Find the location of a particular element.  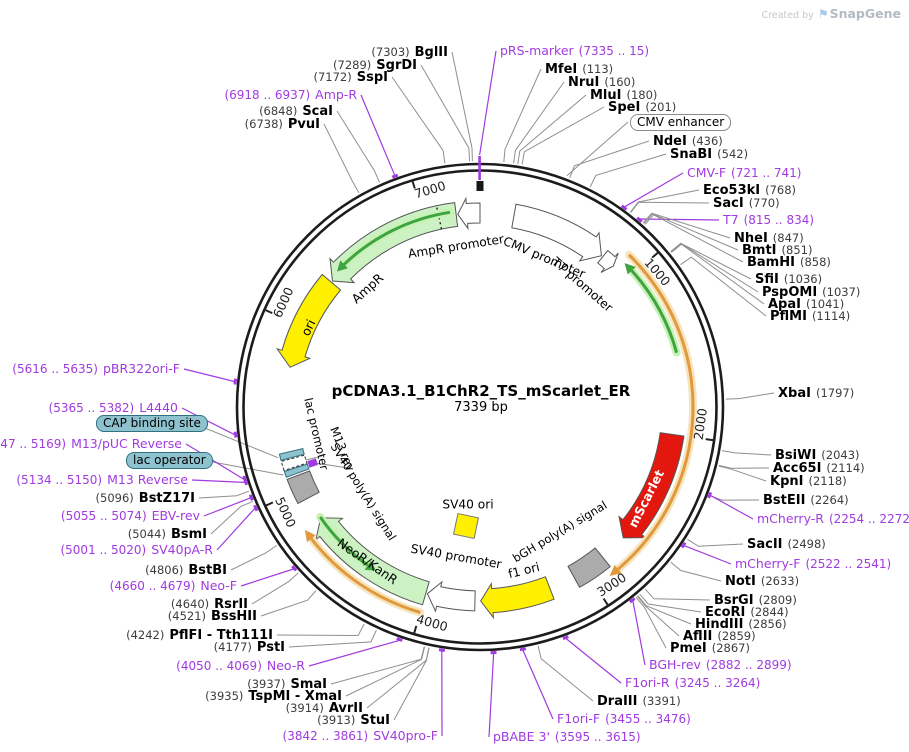

site-label-bsmi: (5044) BsmI is located at coordinates (167, 534).